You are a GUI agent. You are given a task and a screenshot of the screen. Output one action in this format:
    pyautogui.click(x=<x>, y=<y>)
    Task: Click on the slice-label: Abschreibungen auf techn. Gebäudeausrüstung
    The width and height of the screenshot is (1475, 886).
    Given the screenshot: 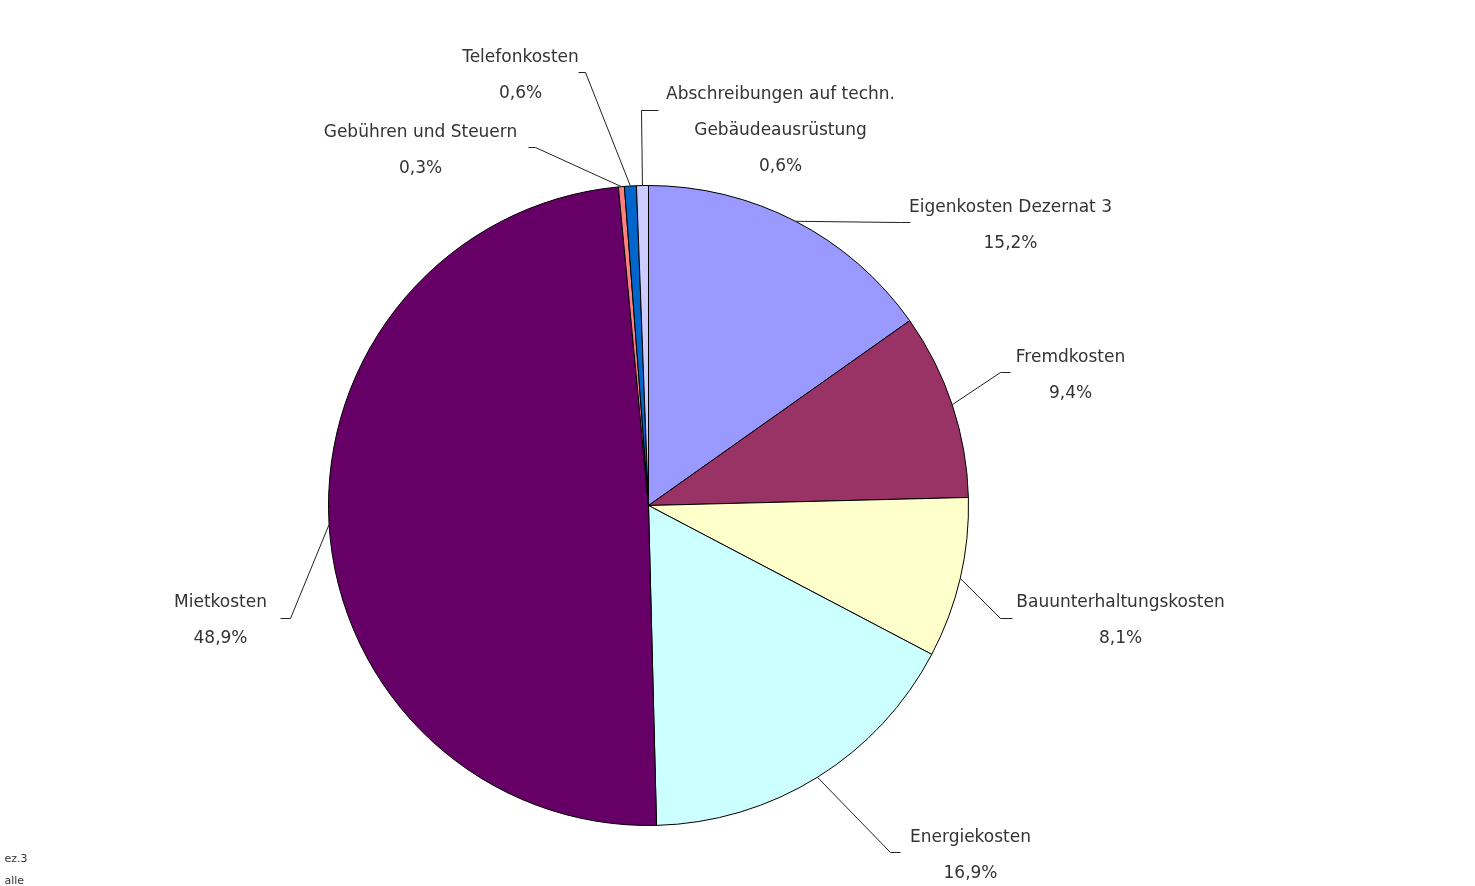 What is the action you would take?
    pyautogui.click(x=780, y=110)
    